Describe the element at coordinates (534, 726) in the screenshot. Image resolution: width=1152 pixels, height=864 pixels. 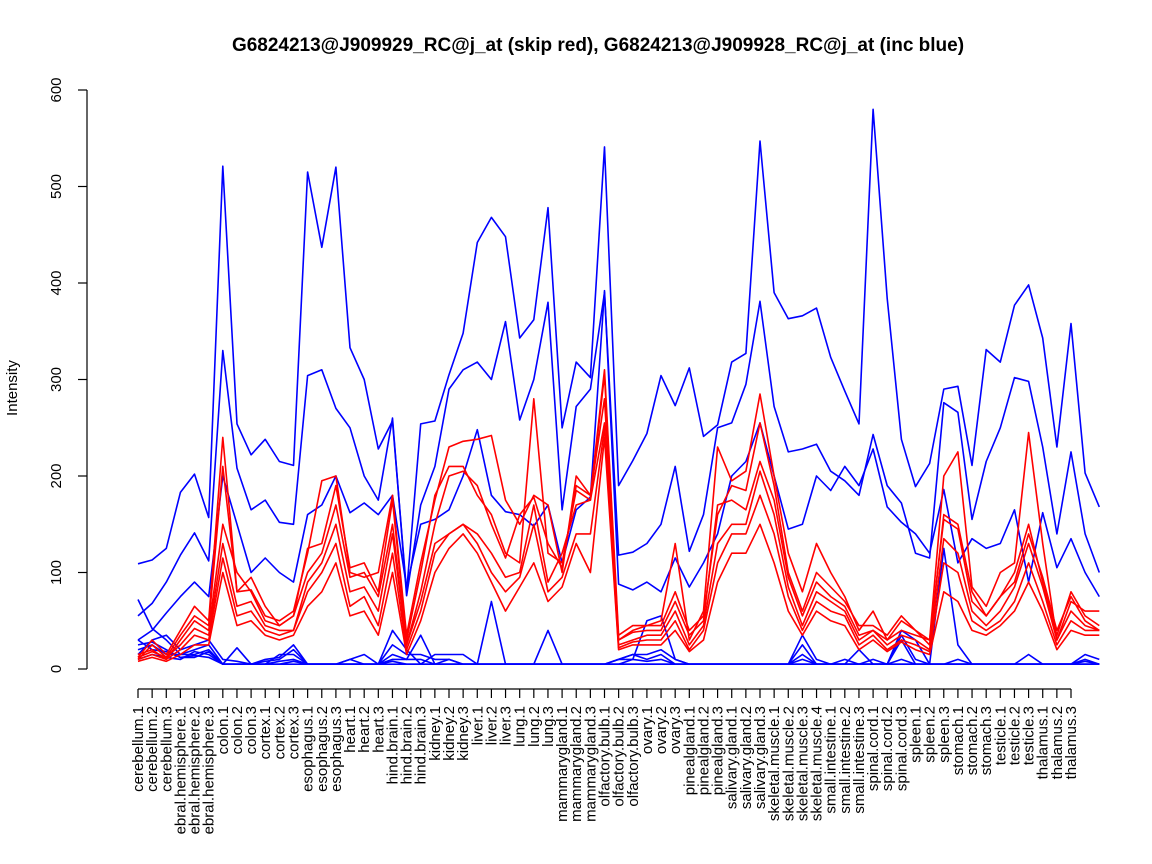
I see `x-tick-label: lung.2` at that location.